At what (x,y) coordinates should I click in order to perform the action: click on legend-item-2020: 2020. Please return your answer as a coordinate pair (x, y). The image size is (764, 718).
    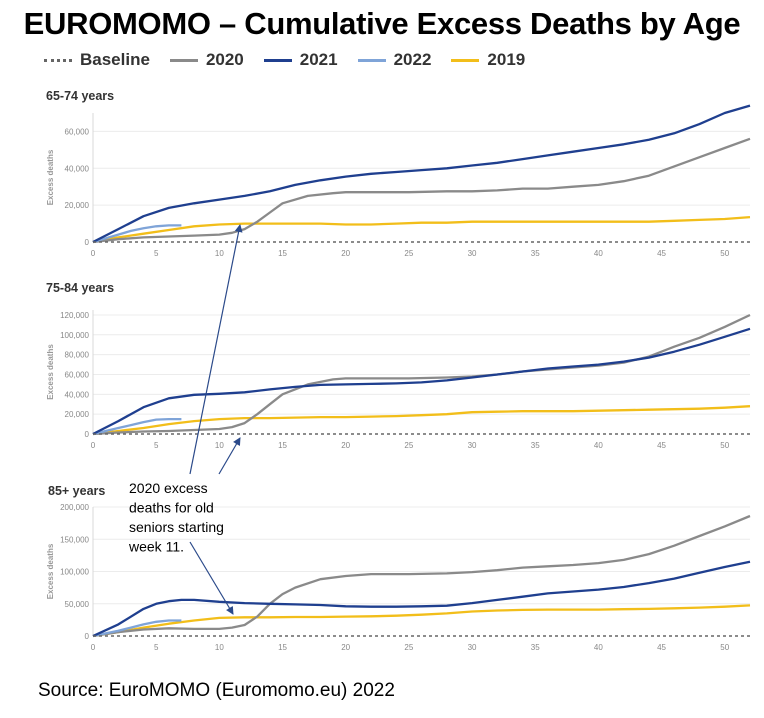
    Looking at the image, I should click on (206, 60).